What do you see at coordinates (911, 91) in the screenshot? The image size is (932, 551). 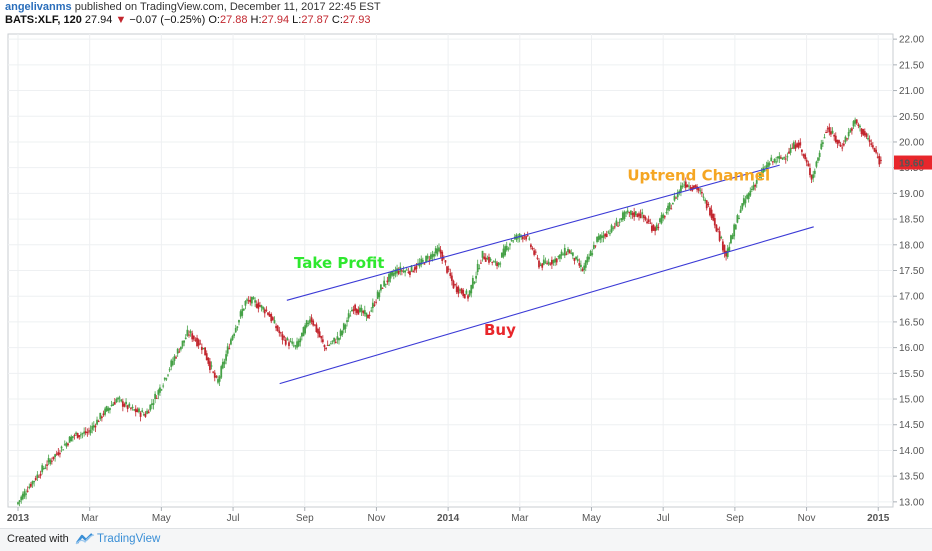 I see `y-tick-label: 21.00` at bounding box center [911, 91].